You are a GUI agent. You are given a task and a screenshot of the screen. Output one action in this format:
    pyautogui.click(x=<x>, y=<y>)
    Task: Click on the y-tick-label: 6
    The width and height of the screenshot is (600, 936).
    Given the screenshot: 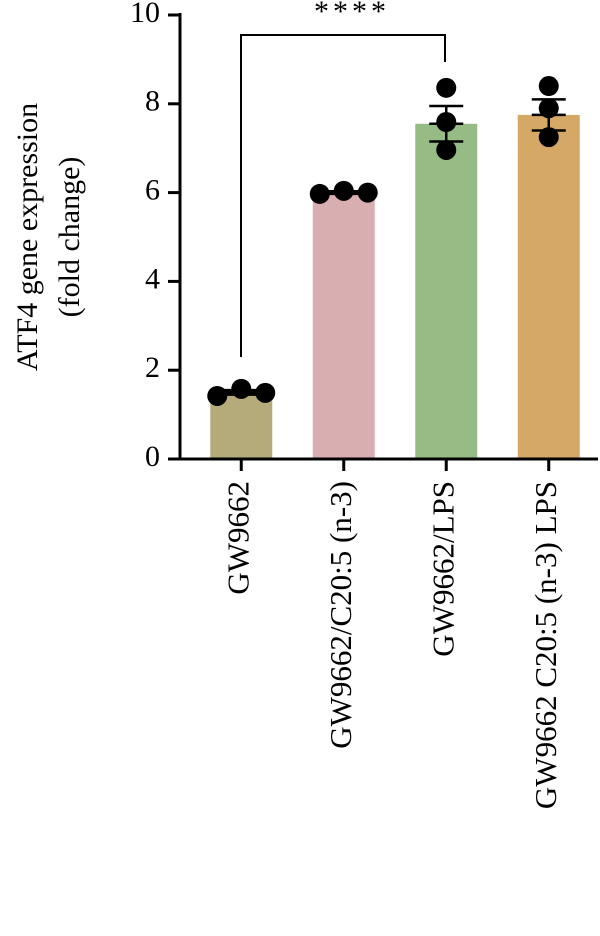 What is the action you would take?
    pyautogui.click(x=152, y=189)
    